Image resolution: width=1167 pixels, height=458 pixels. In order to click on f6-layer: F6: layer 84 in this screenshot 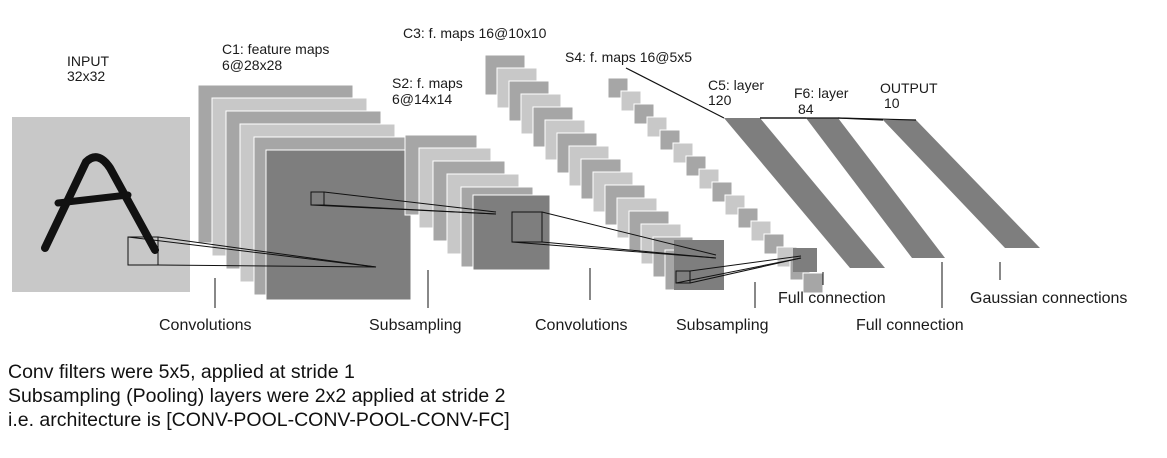, I will do `click(869, 171)`.